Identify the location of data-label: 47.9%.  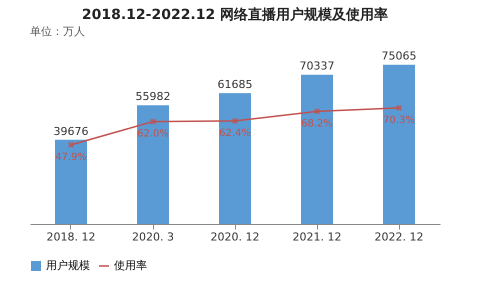
(71, 157).